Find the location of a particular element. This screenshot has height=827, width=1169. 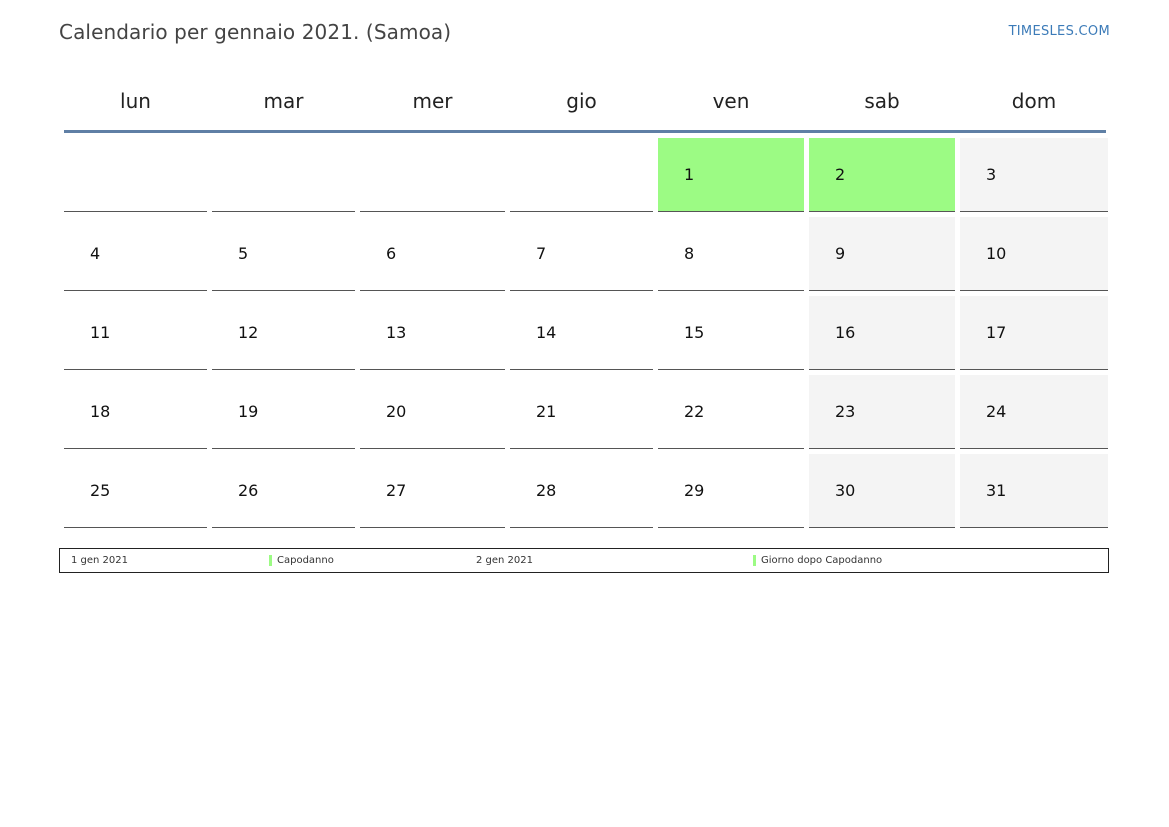

day-cell: 19 is located at coordinates (283, 412).